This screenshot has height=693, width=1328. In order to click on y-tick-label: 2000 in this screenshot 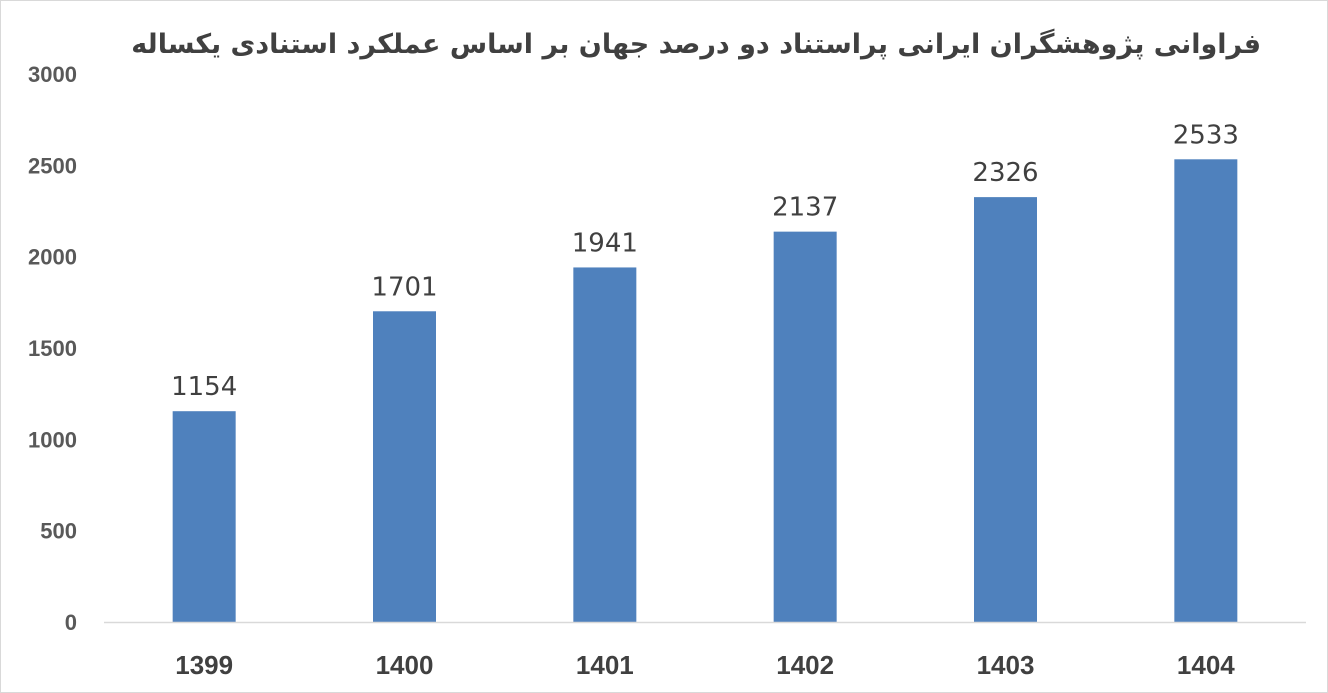, I will do `click(52, 257)`.